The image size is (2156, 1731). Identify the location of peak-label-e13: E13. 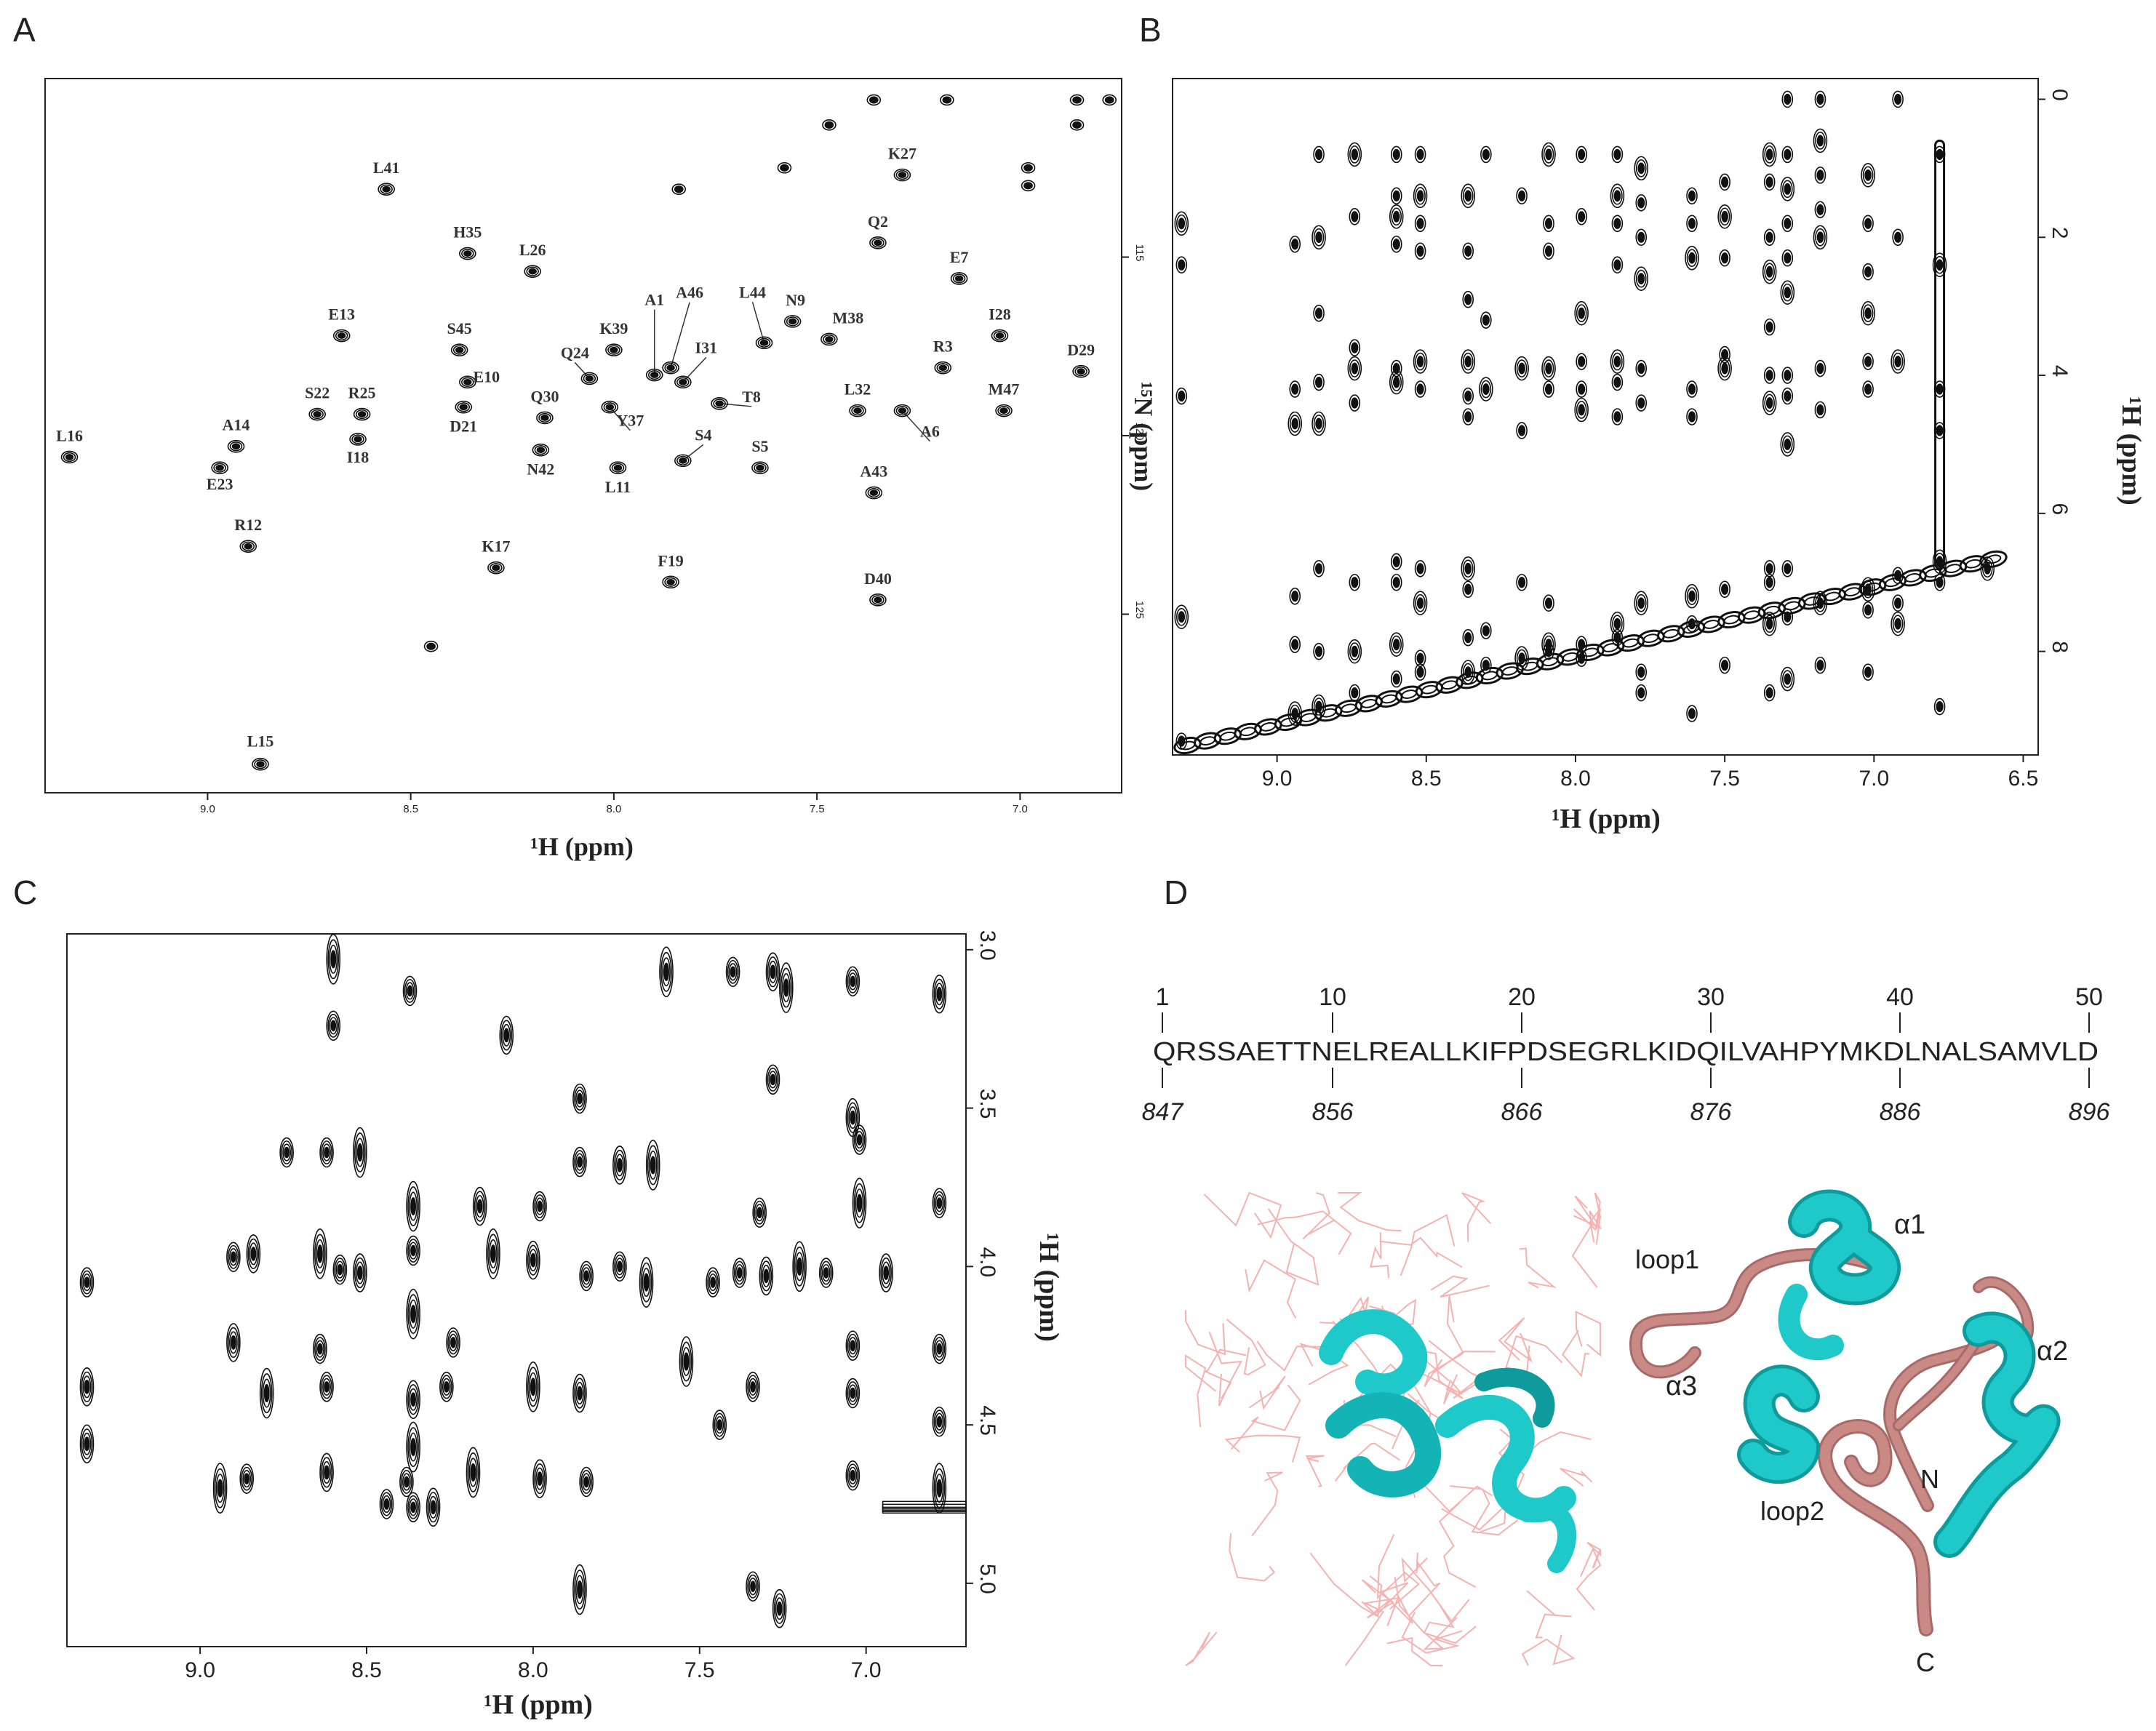
(341, 314).